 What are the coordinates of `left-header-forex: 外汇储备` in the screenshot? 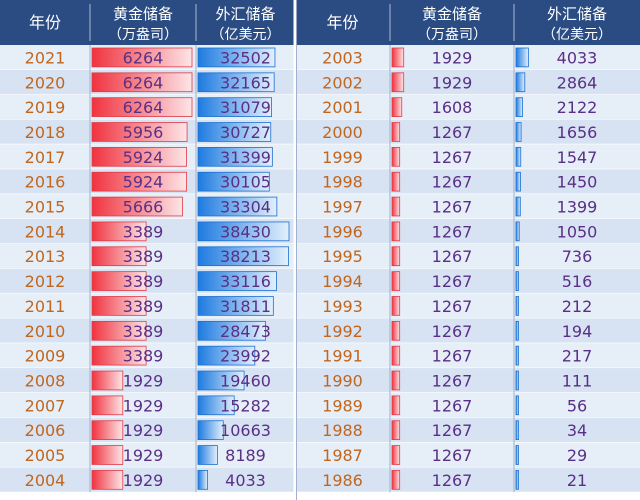 It's located at (245, 14).